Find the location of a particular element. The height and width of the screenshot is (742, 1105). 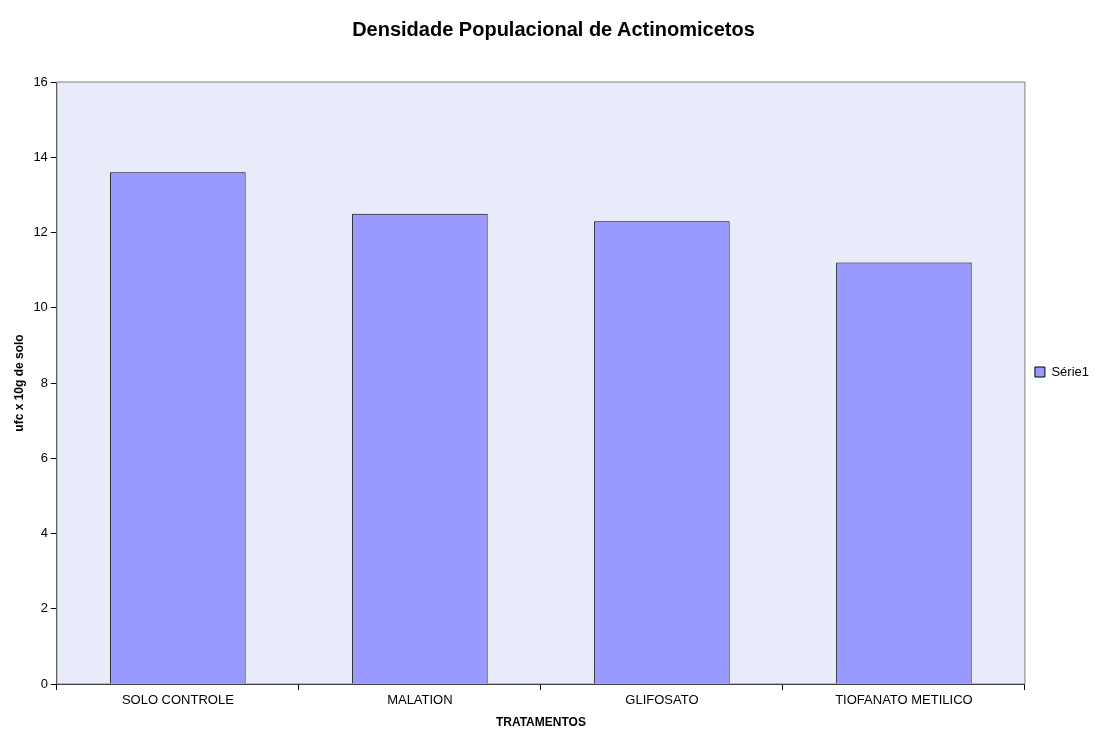

legend-label: Série1 is located at coordinates (1070, 371).